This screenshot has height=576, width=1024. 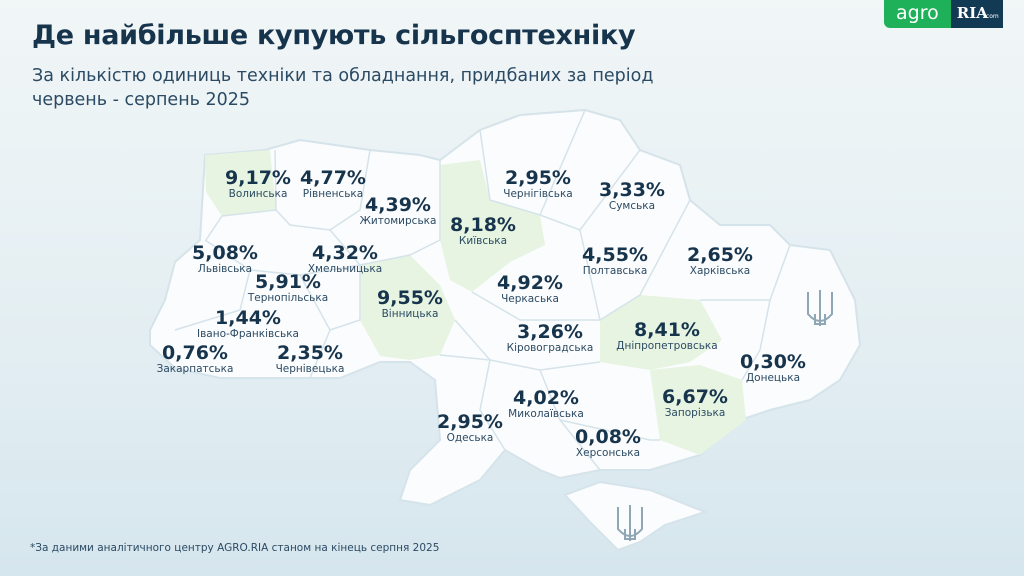 I want to click on region-label: 2,65% Харківська, so click(x=720, y=261).